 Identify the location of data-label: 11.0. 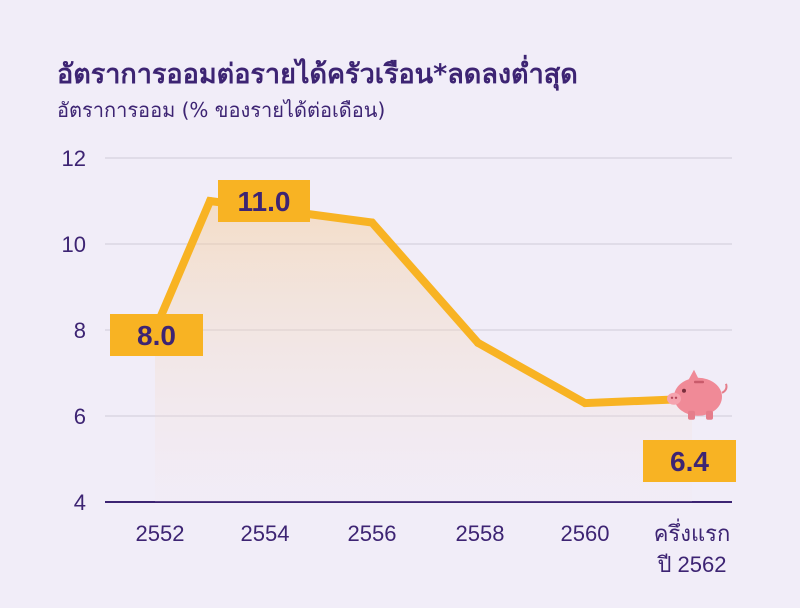
(264, 201).